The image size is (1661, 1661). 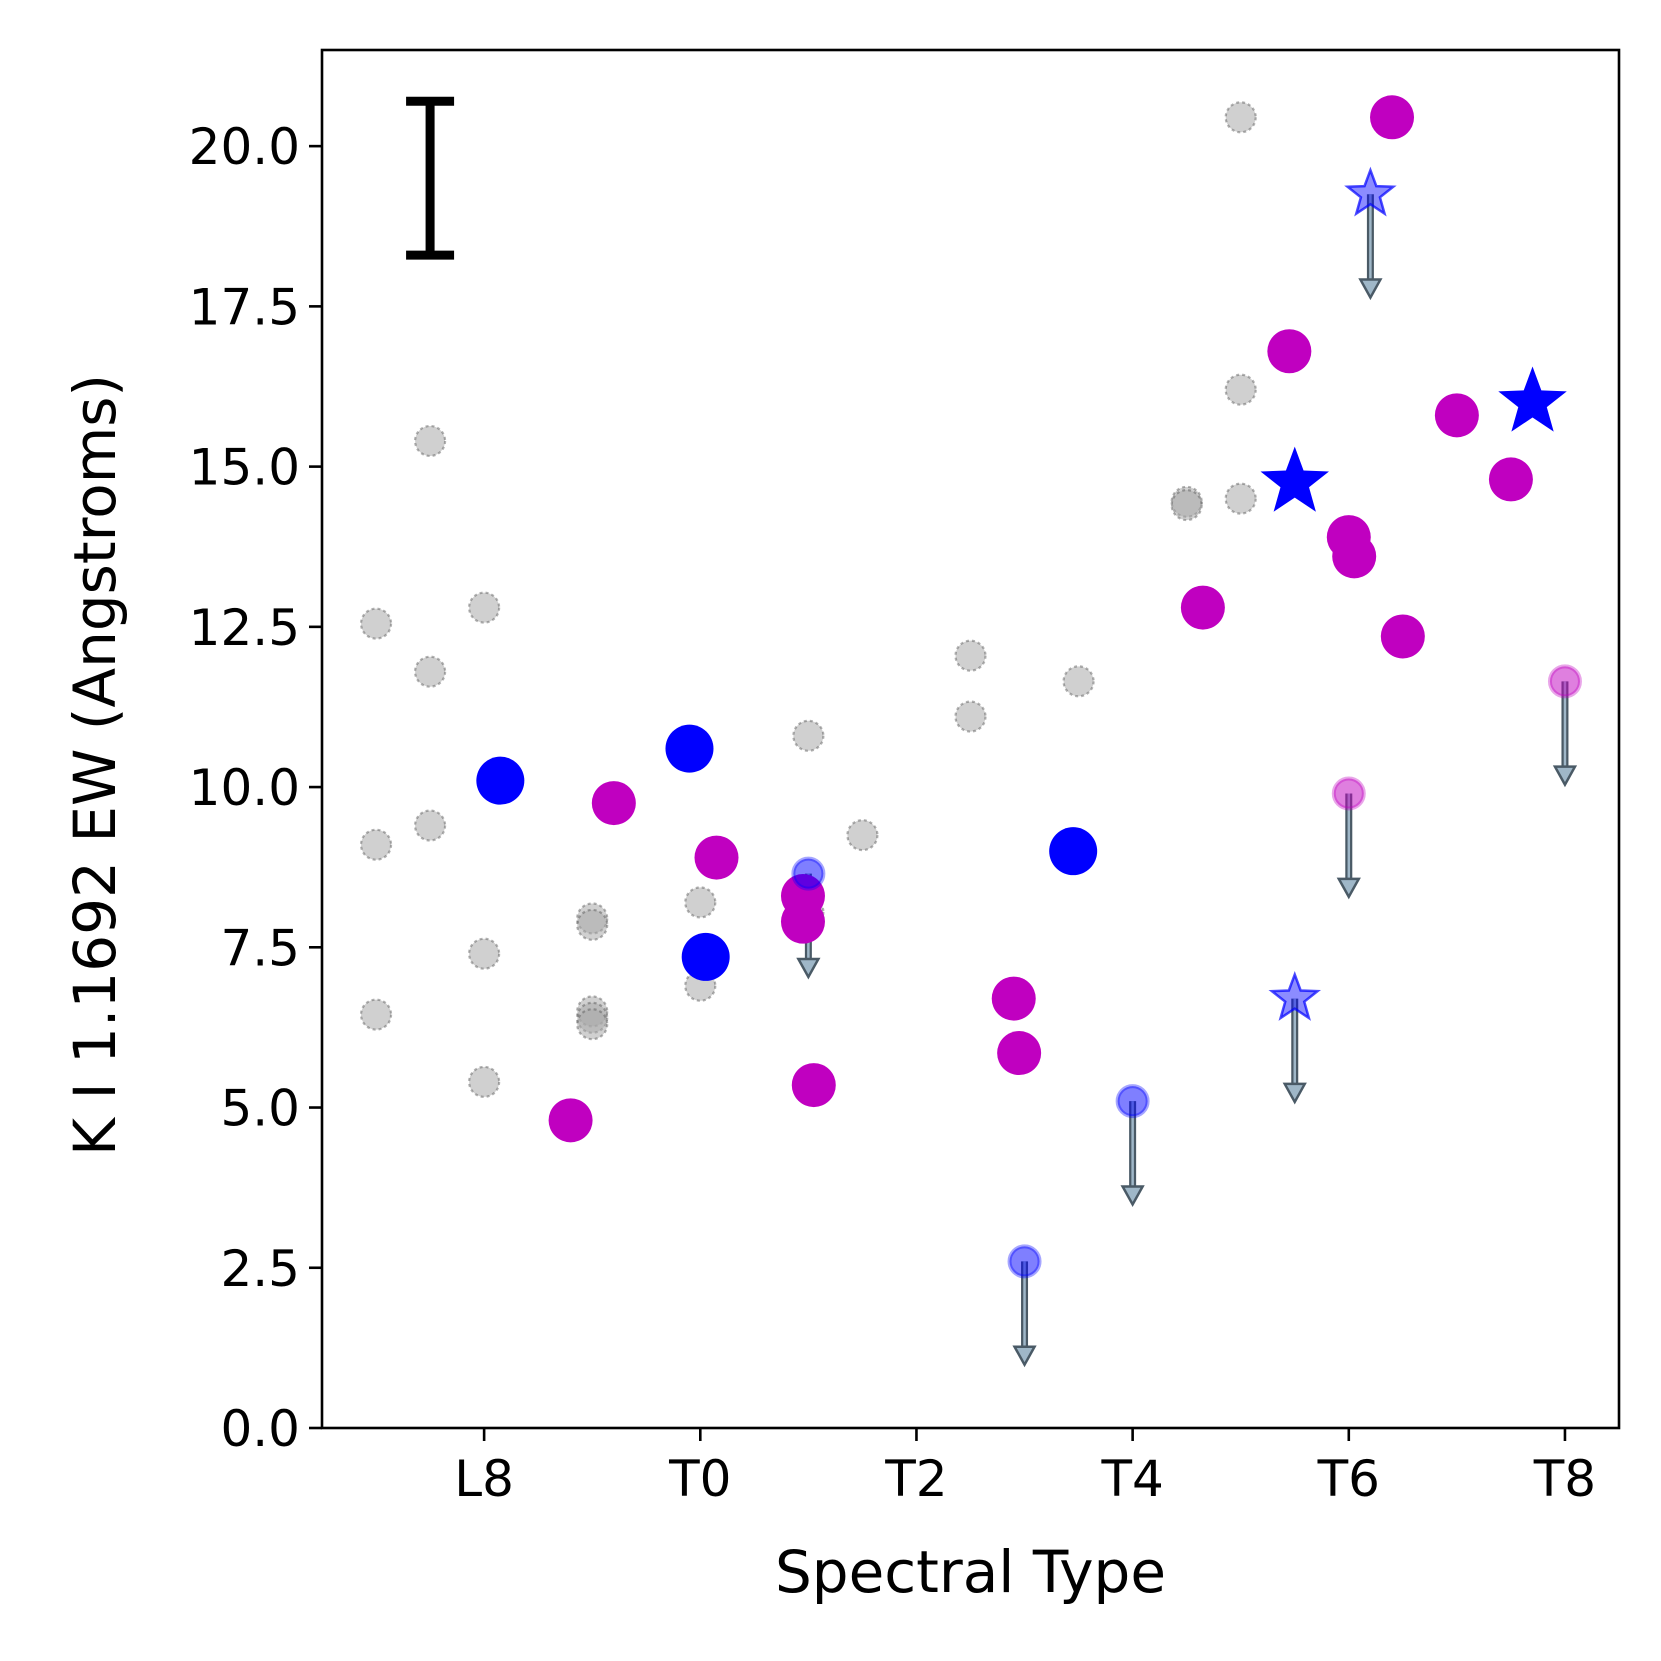 I want to click on x-tick-label: T6, so click(x=1348, y=1479).